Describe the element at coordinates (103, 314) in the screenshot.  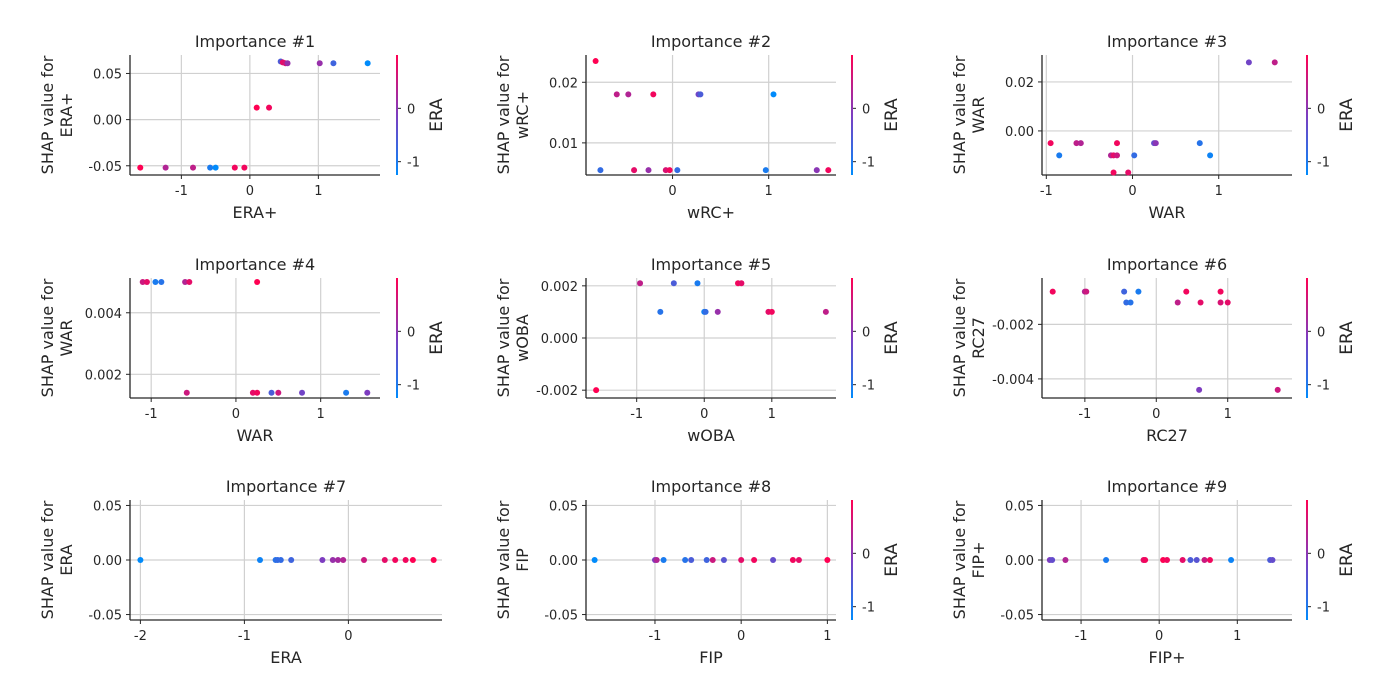
I see `y-tick-label: 0.004` at that location.